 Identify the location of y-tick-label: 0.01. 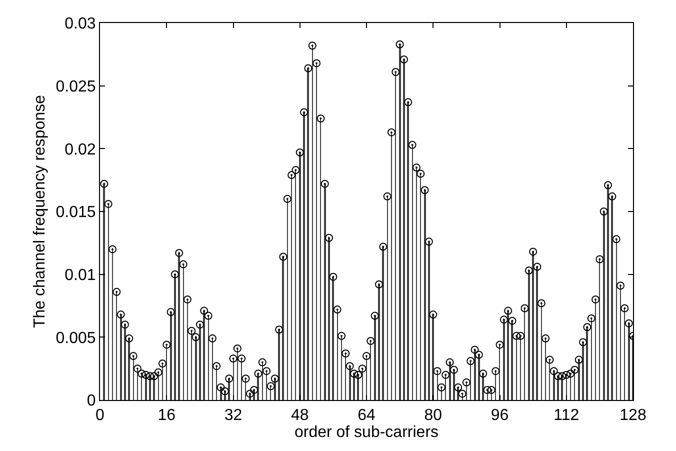
(80, 275).